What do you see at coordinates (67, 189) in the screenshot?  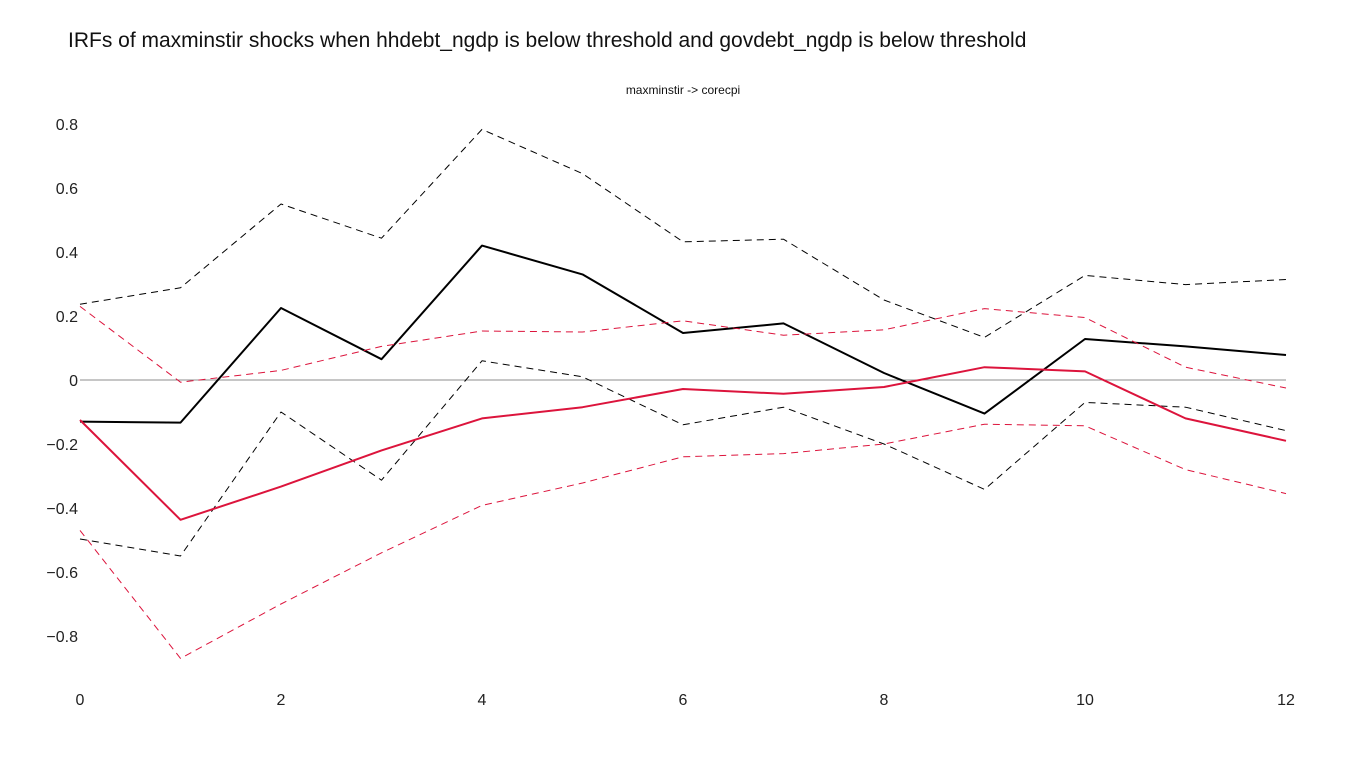 I see `y-tick-label: 0.6` at bounding box center [67, 189].